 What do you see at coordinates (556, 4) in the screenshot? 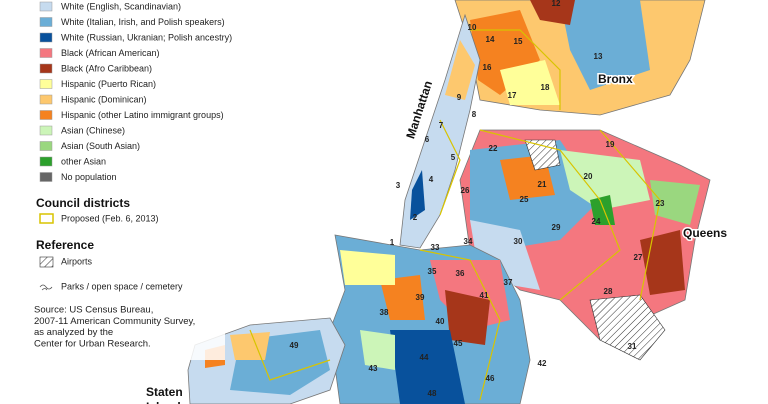
I see `district-number: 12` at bounding box center [556, 4].